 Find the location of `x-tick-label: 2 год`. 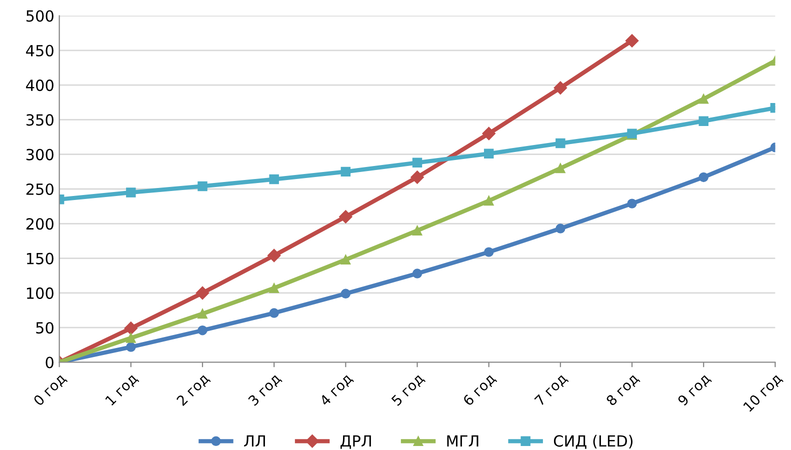

x-tick-label: 2 год is located at coordinates (193, 390).